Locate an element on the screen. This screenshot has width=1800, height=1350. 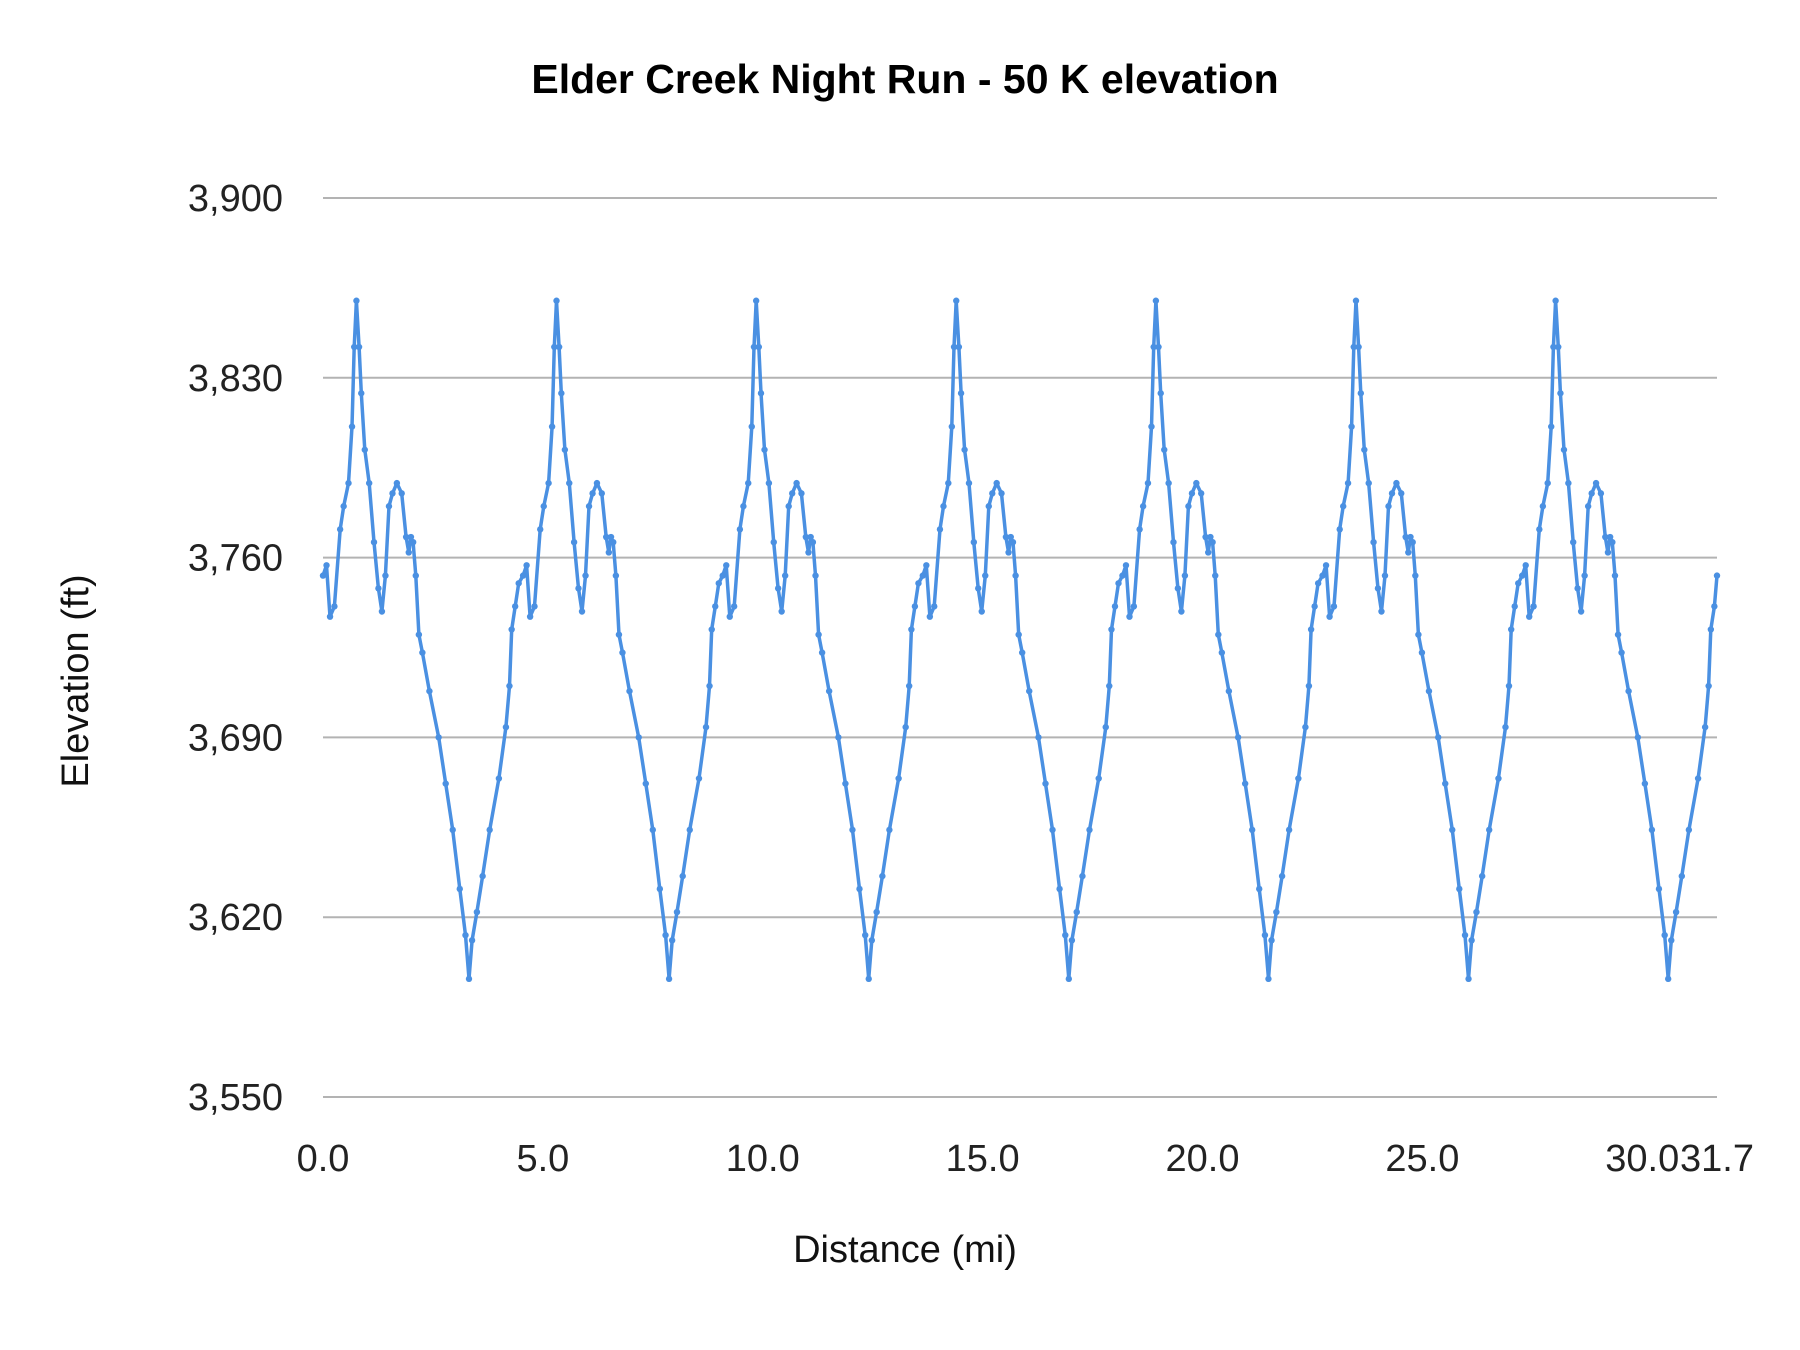
x-tick-label: 15.0 is located at coordinates (983, 1159).